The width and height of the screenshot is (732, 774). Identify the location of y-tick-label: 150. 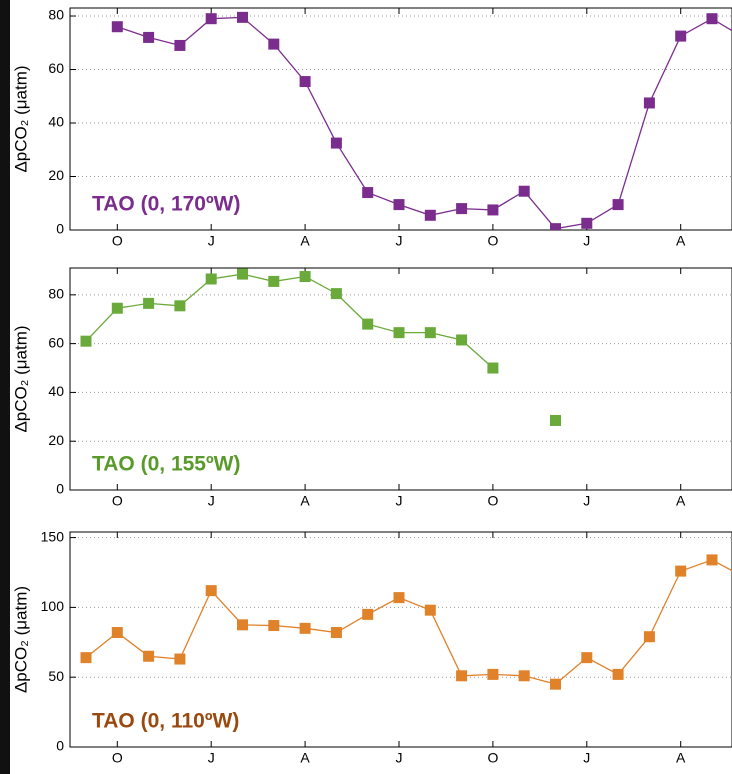
(53, 536).